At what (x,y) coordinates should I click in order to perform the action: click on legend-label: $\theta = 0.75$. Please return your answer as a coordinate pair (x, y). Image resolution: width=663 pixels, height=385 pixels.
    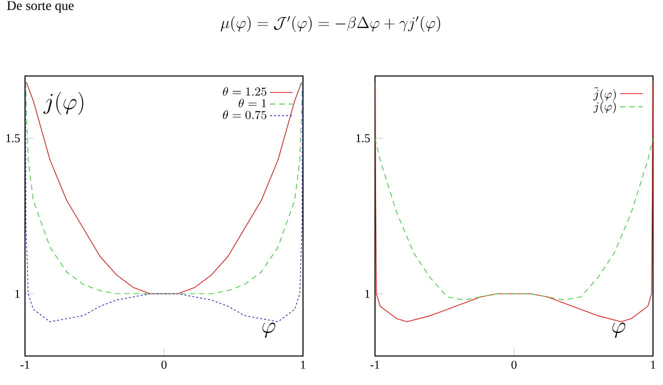
    Looking at the image, I should click on (244, 115).